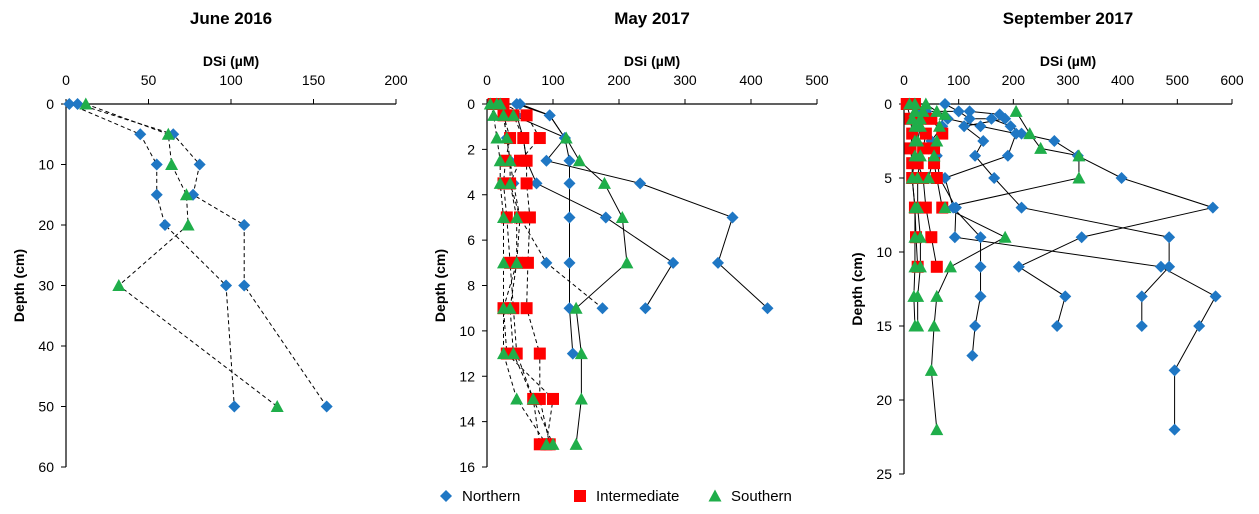 Image resolution: width=1259 pixels, height=514 pixels. I want to click on y-tick-label: 30, so click(46, 286).